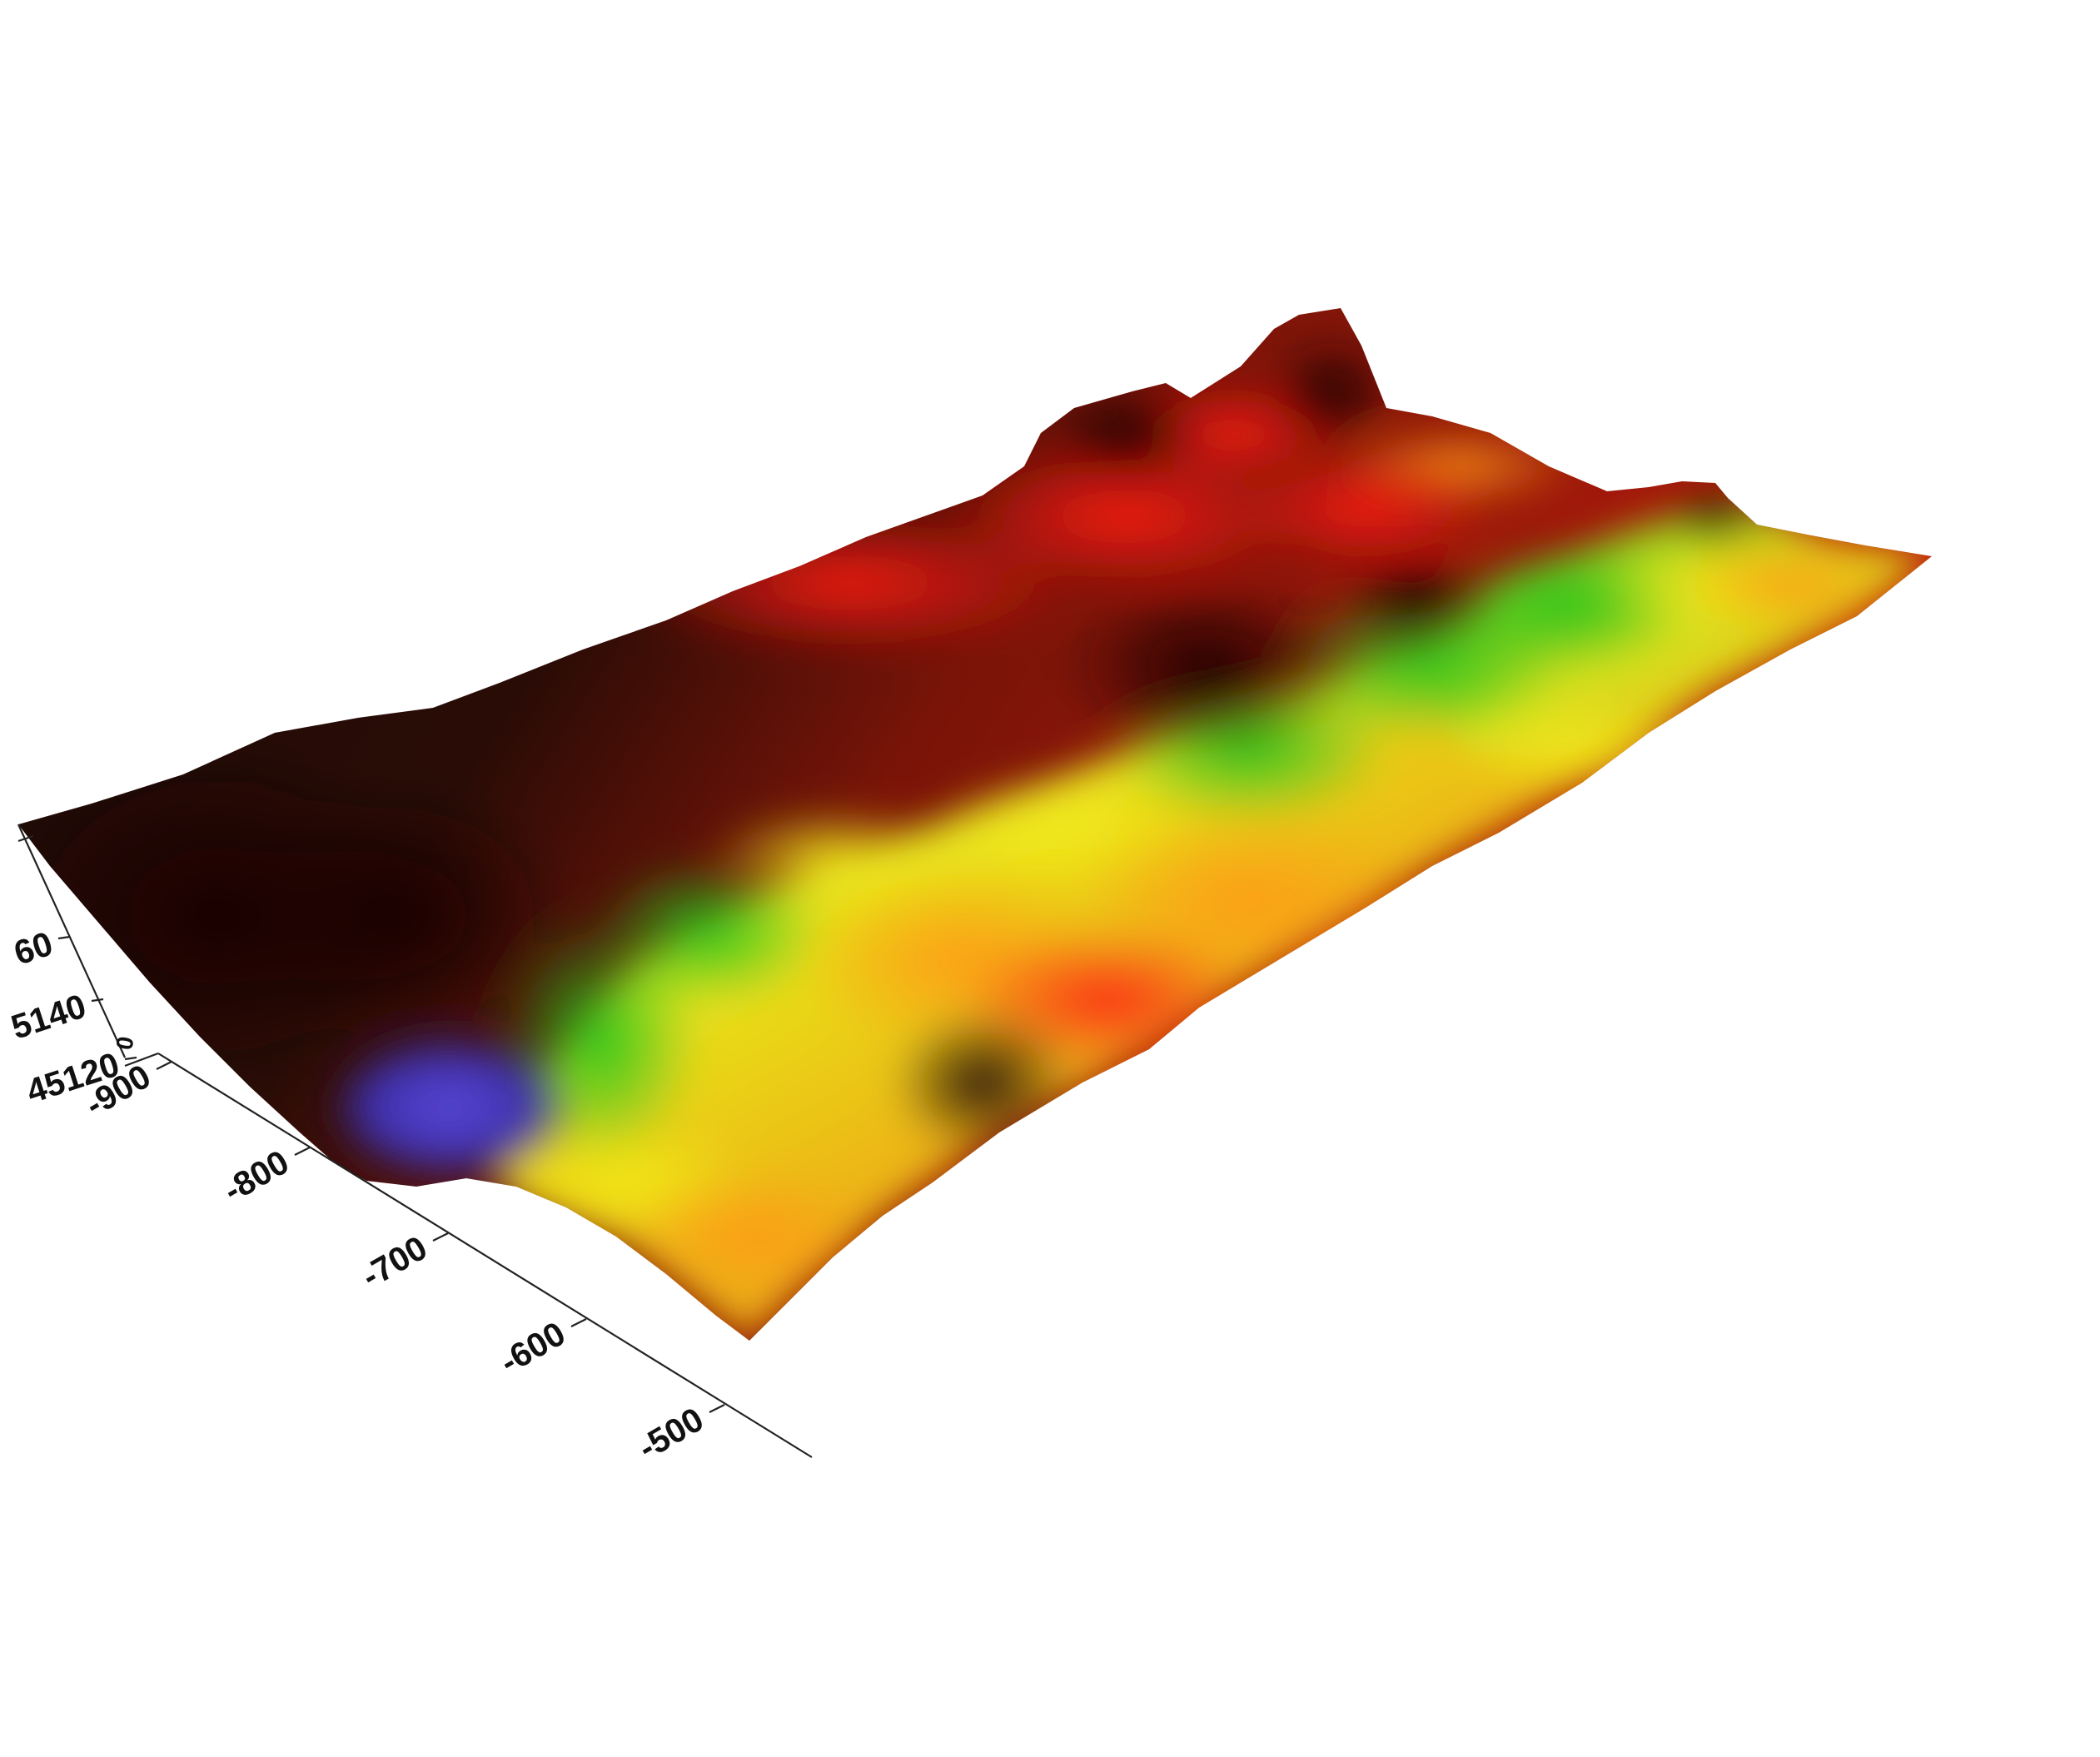 The width and height of the screenshot is (2100, 1757). Describe the element at coordinates (141, 1060) in the screenshot. I see `y-axis-line` at that location.